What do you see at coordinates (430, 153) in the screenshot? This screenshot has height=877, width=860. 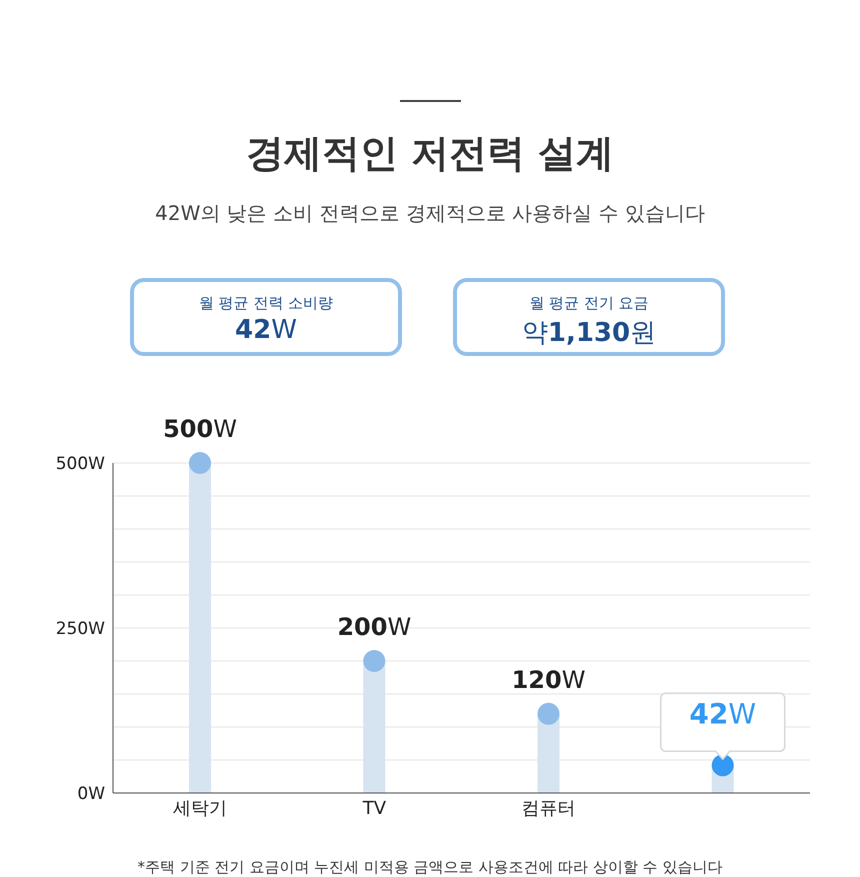 I see `chart-title: 경제적인 저전력 설계` at bounding box center [430, 153].